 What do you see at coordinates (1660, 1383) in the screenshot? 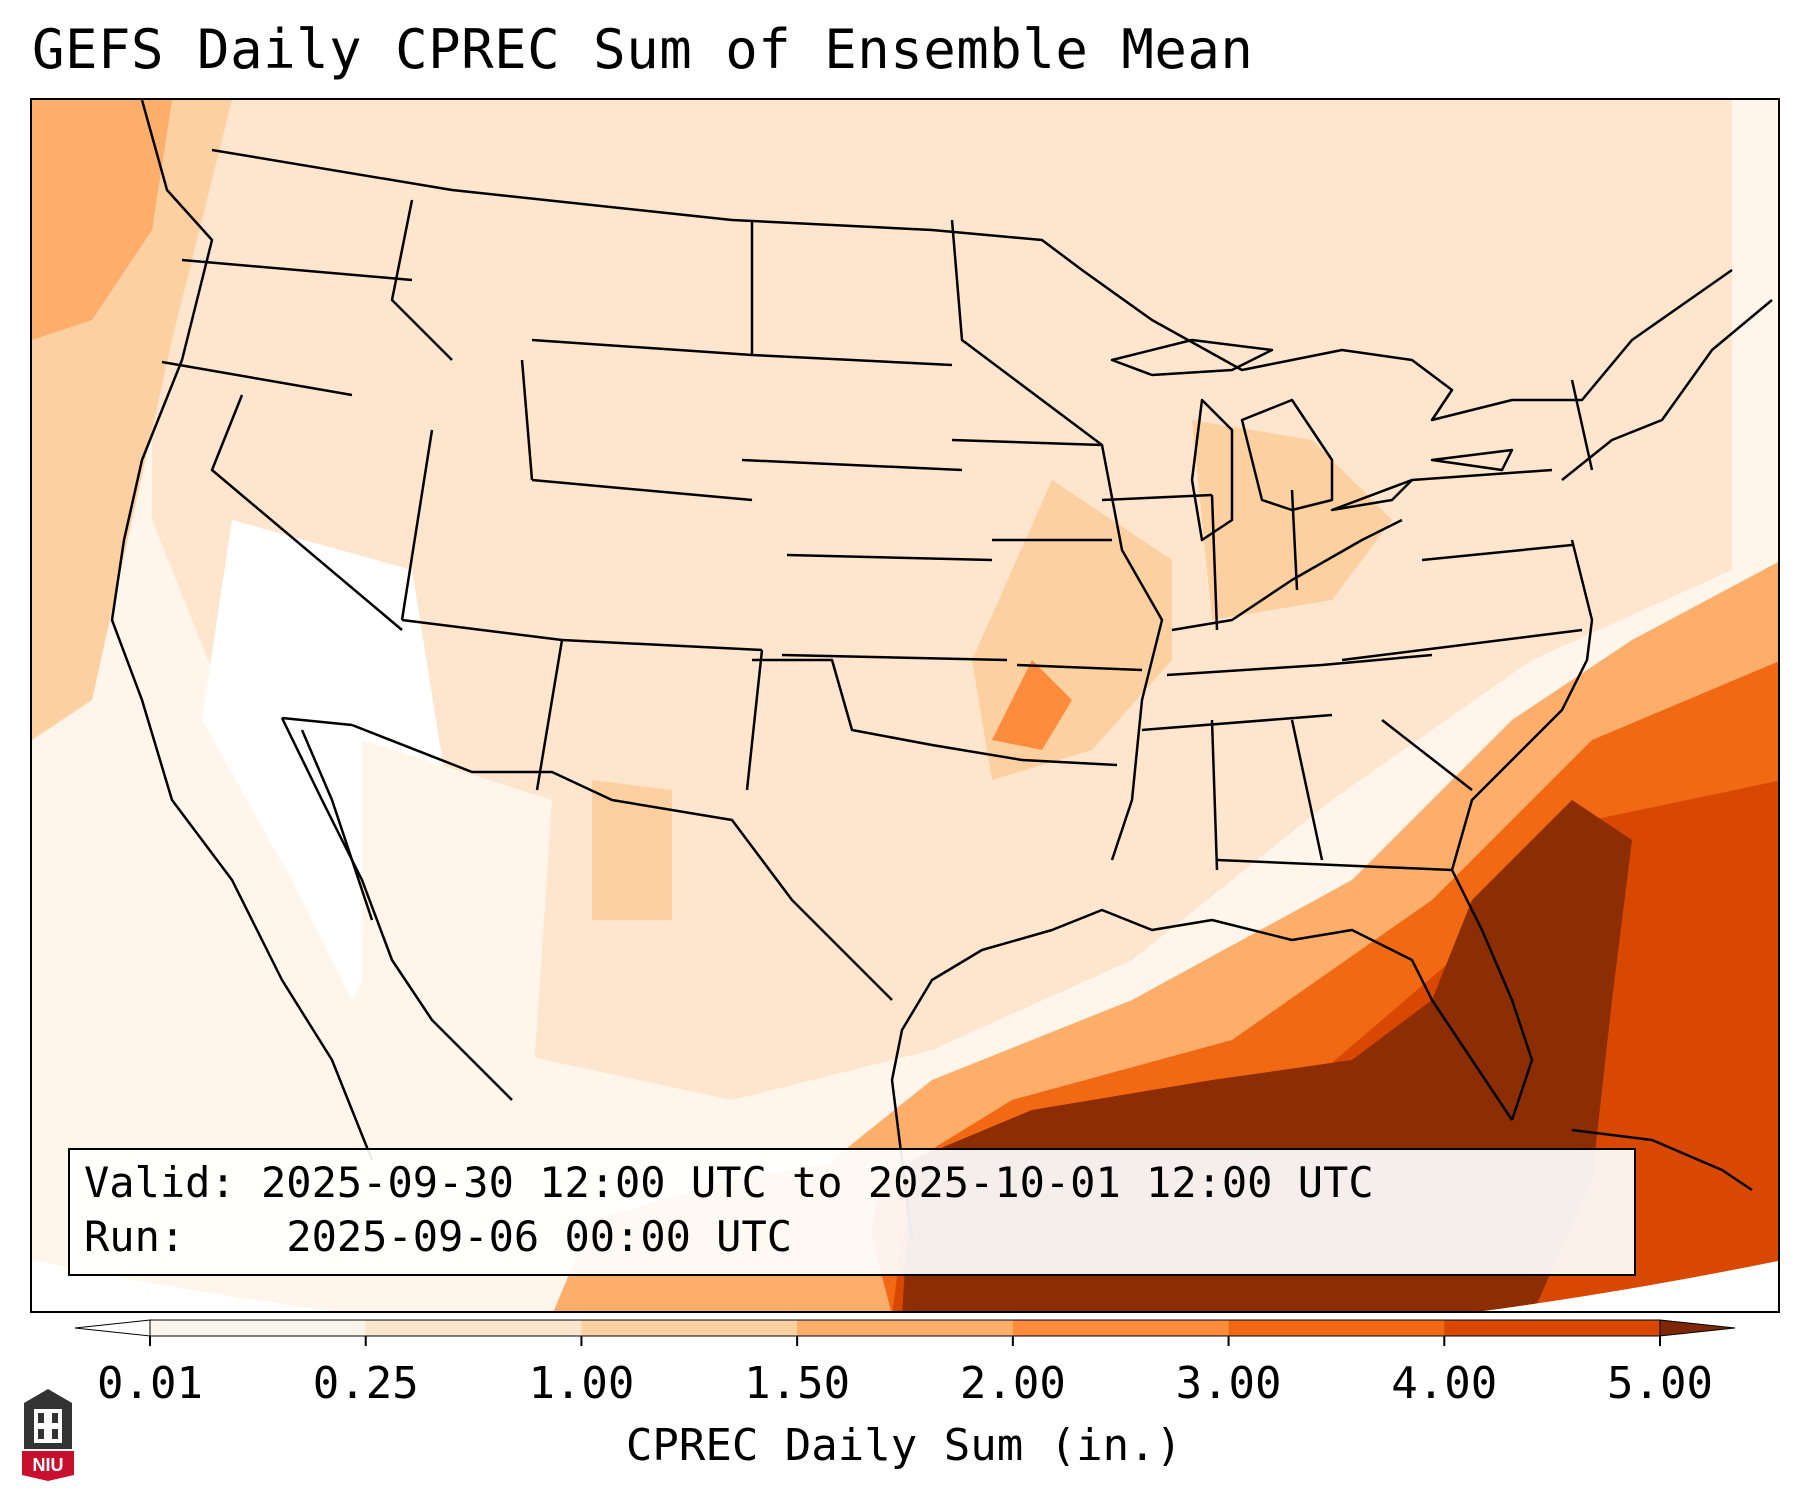
I see `colorbar-tick-label: 5.00` at bounding box center [1660, 1383].